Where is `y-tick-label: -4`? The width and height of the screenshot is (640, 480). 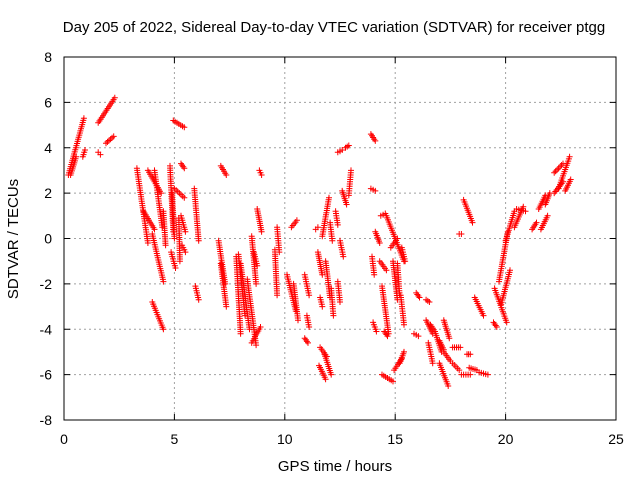
y-tick-label: -4 is located at coordinates (46, 329).